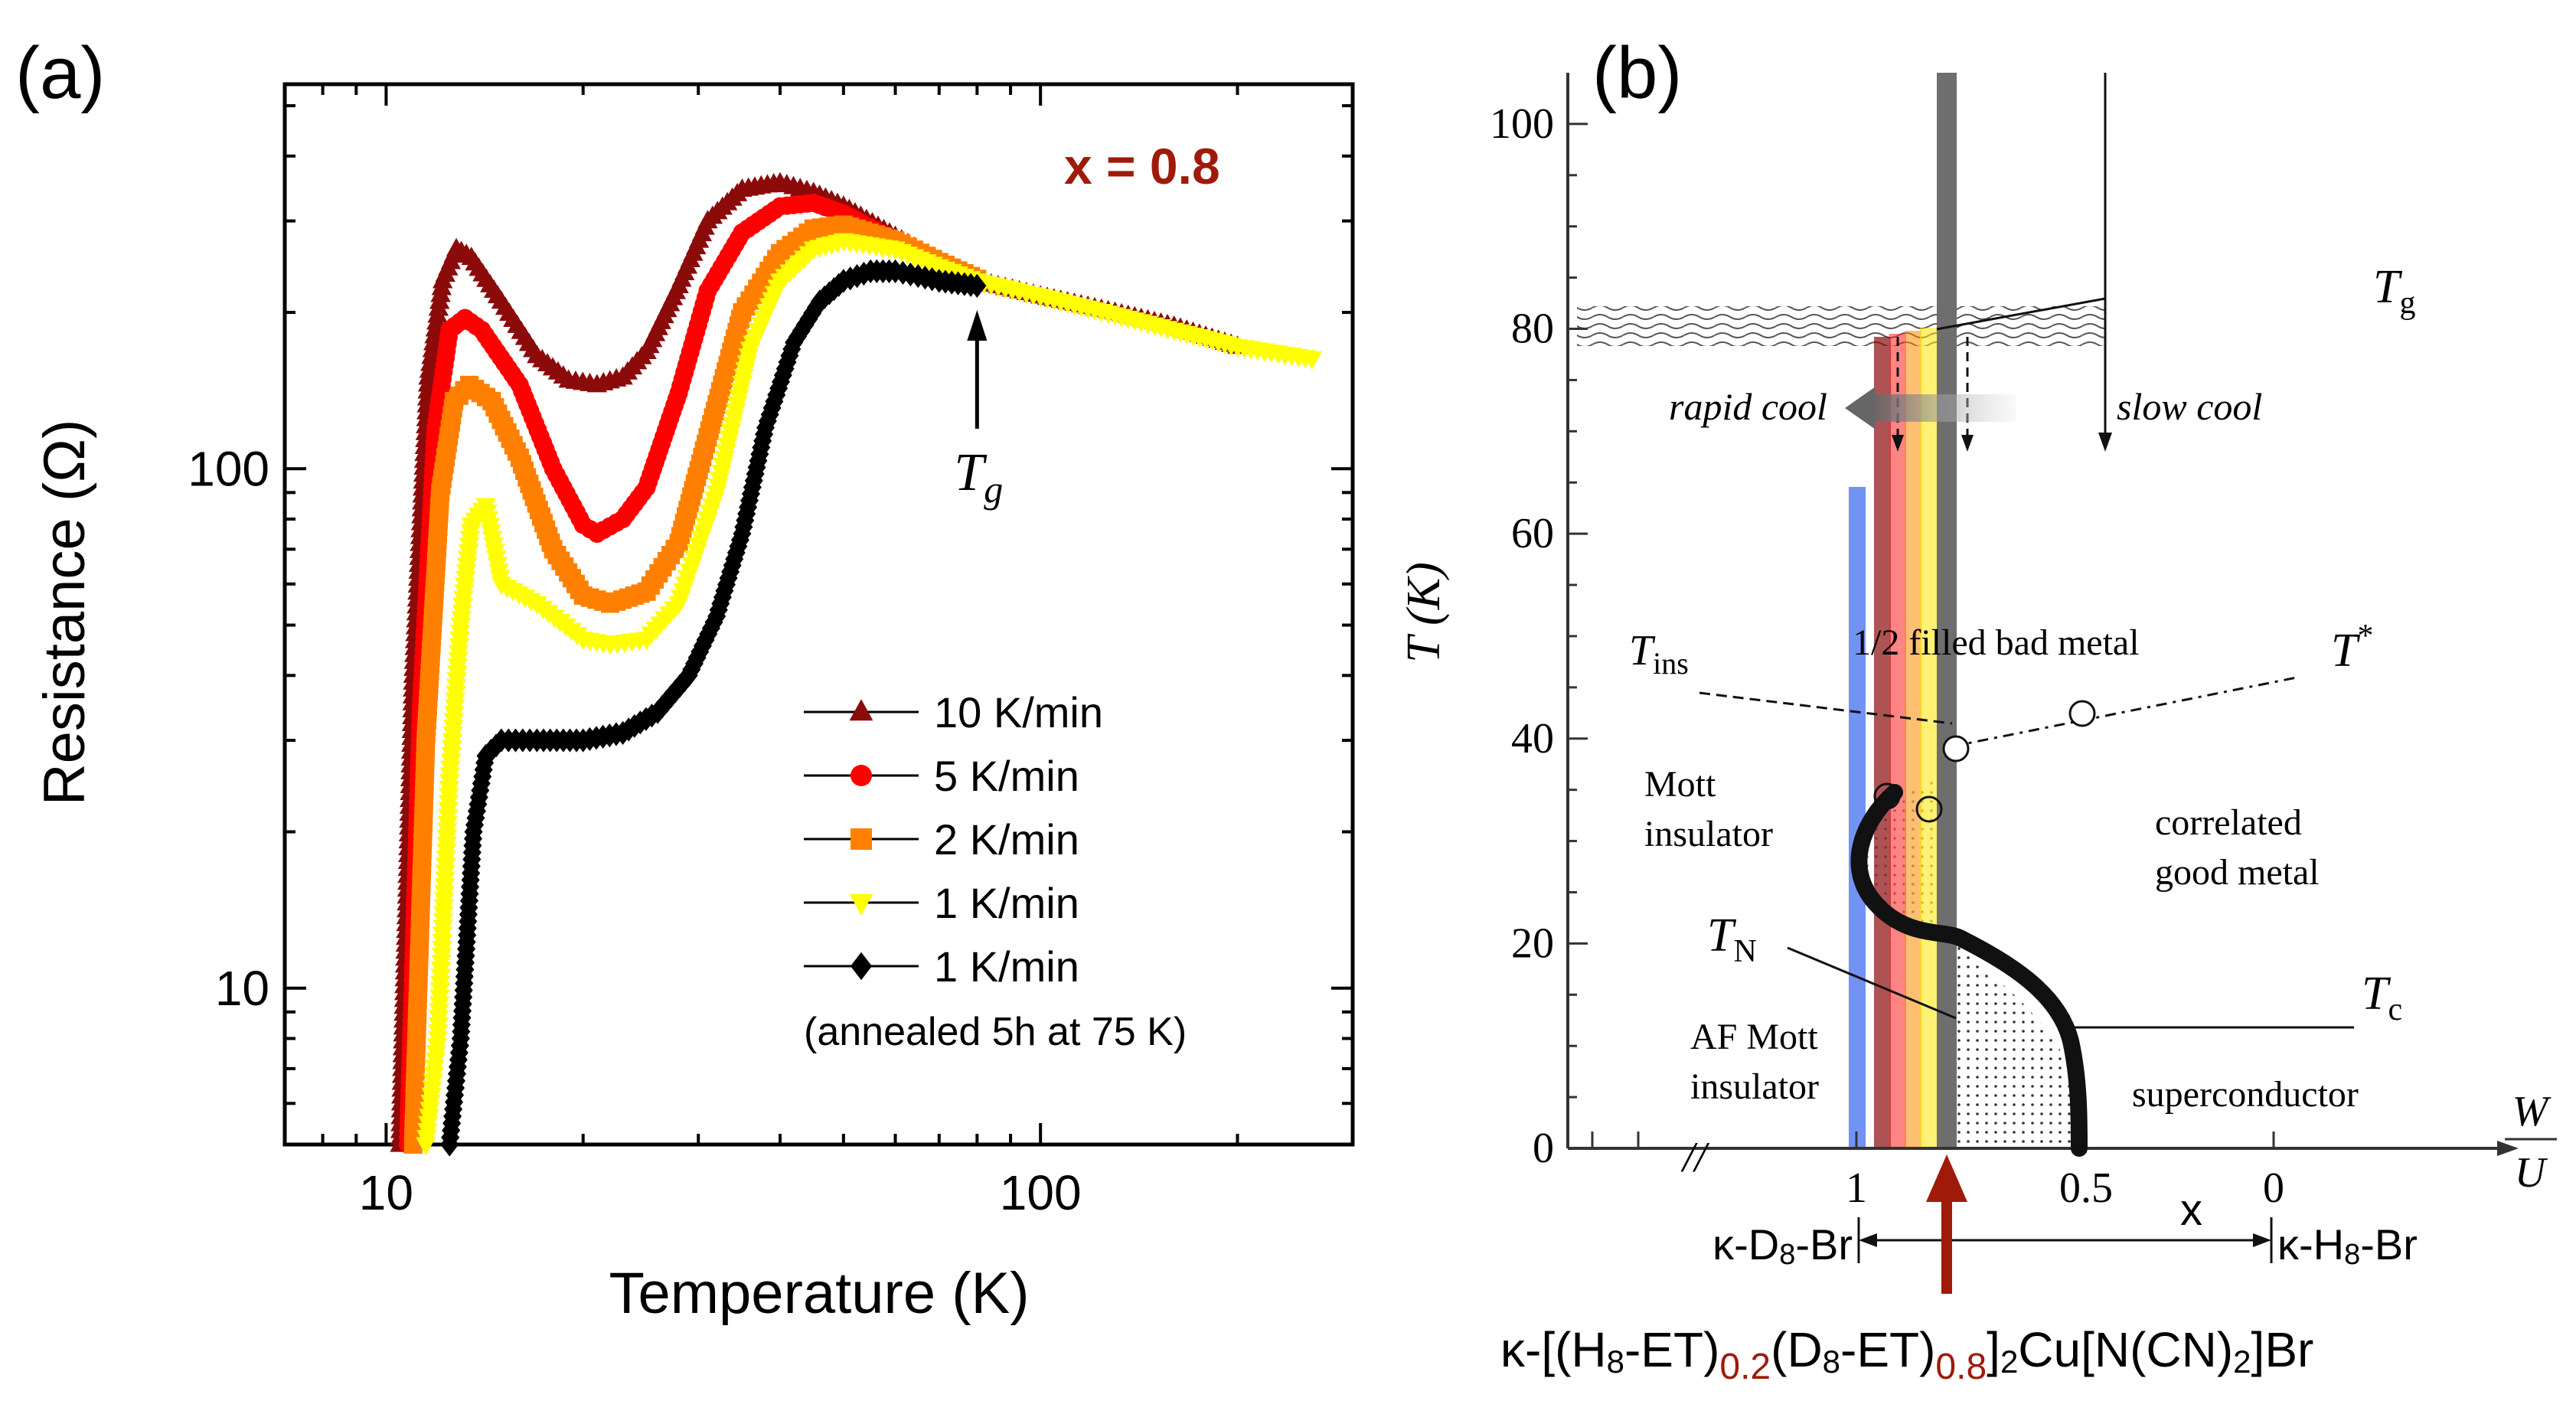  Describe the element at coordinates (1994, 1349) in the screenshot. I see `formula-p5: ]` at that location.